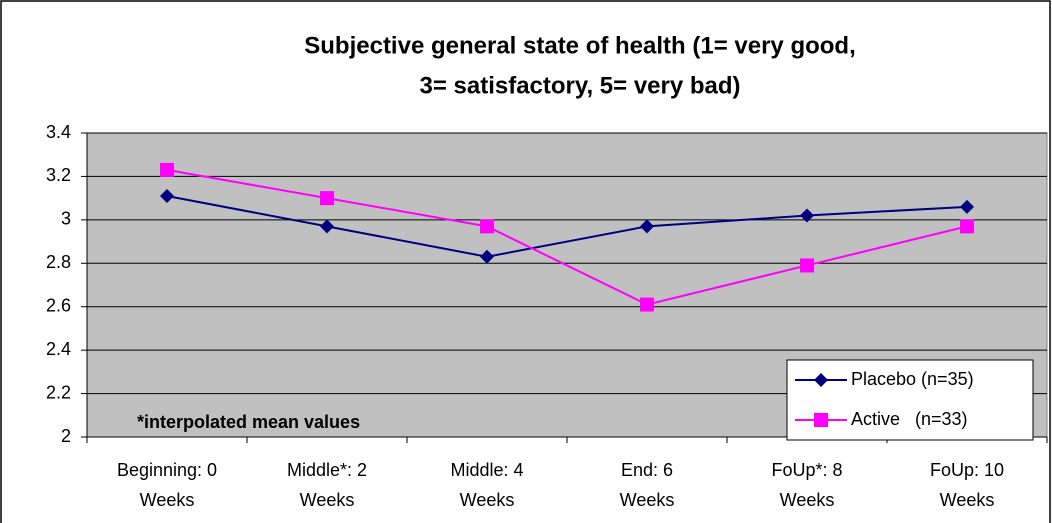 The image size is (1052, 523). I want to click on y-tick-label: 3.2, so click(58, 175).